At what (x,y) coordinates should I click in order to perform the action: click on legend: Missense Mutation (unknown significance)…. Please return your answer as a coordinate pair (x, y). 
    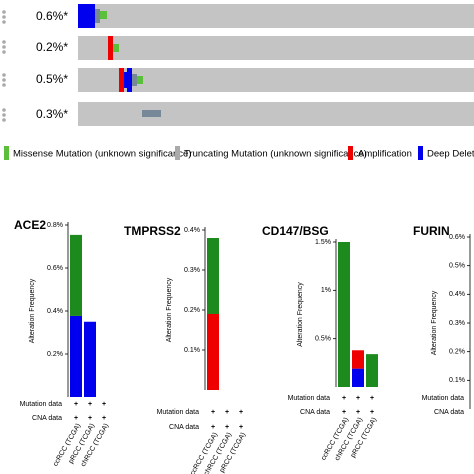
    Looking at the image, I should click on (239, 153).